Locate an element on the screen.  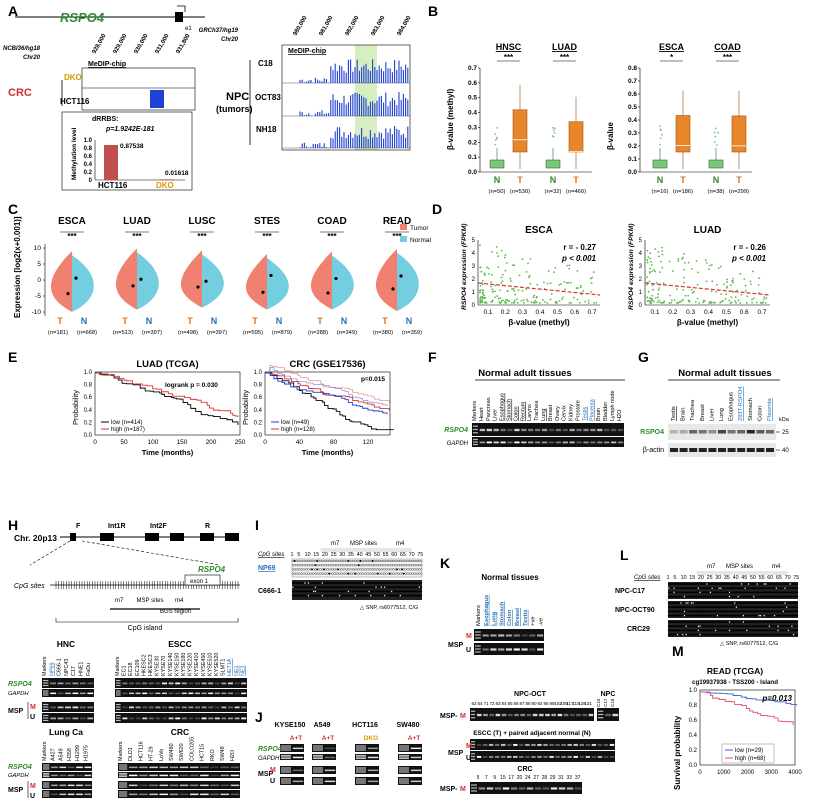
label: Methylation level is located at coordinates (74, 153).